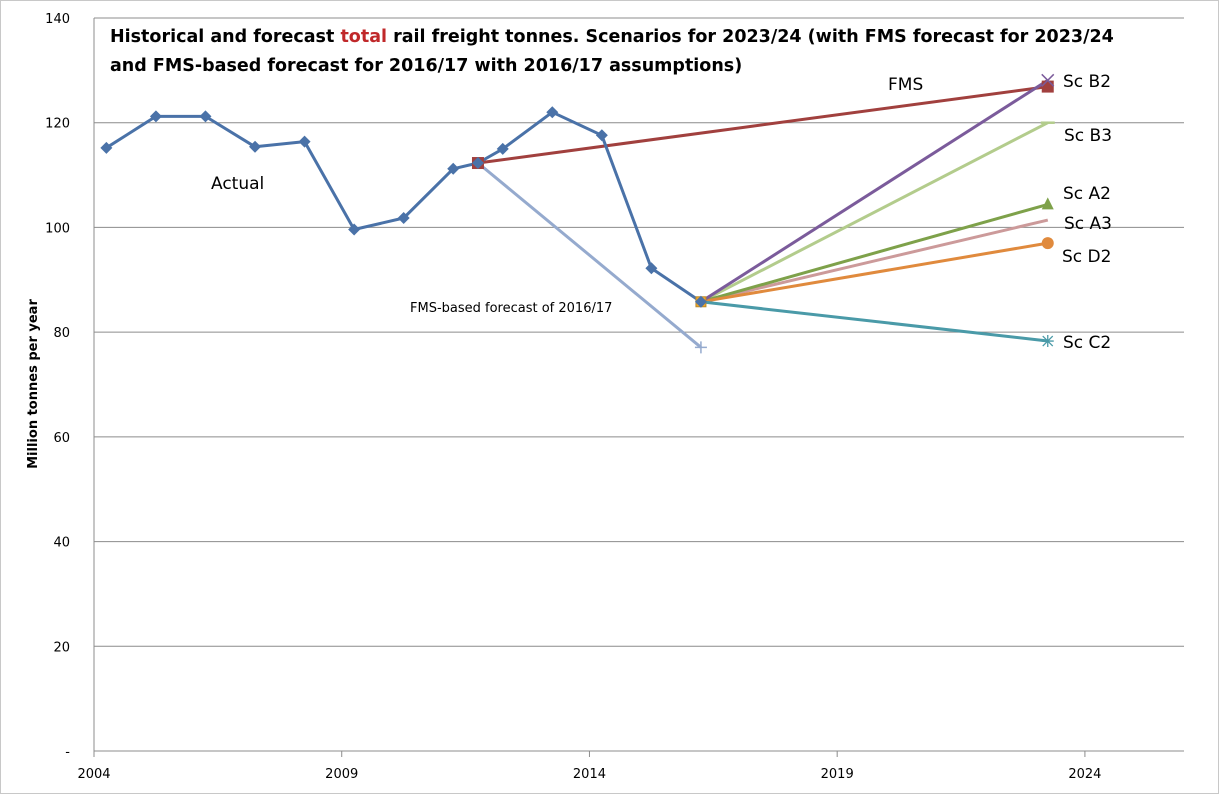 This screenshot has height=794, width=1219. I want to click on series-line-fms, so click(762, 125).